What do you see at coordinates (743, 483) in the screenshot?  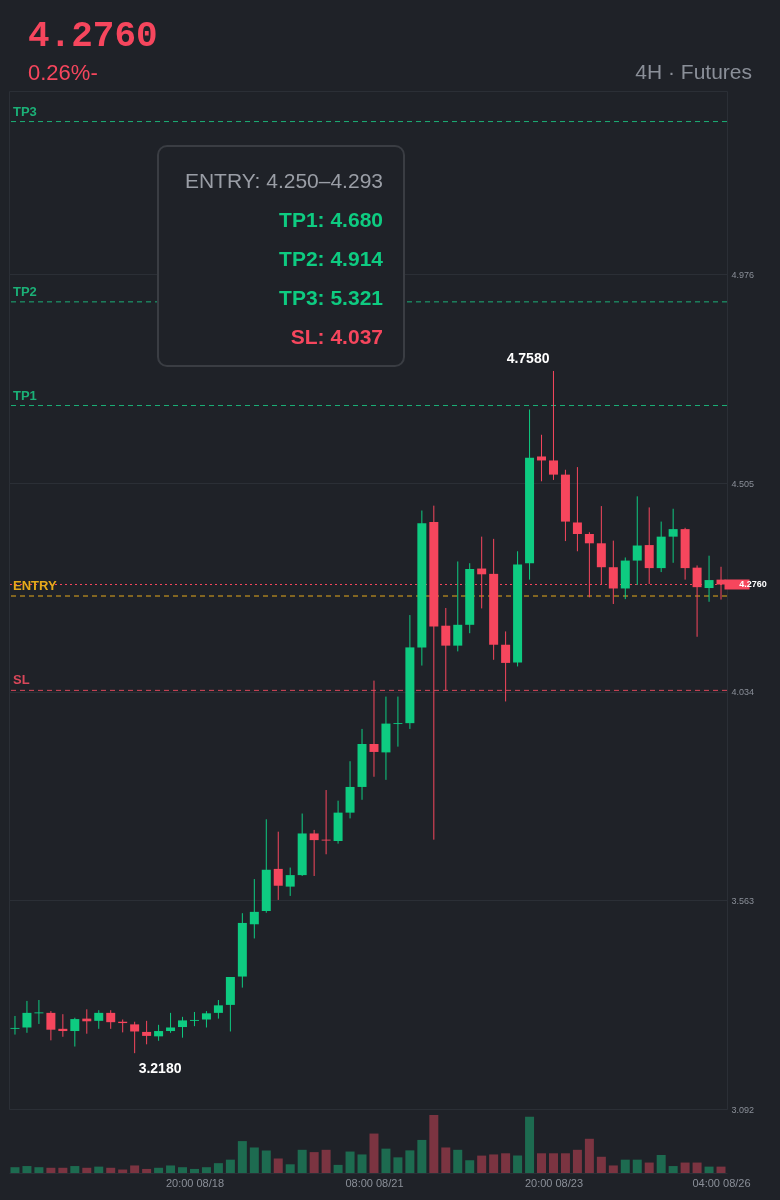 I see `y-tick-label: 4.505` at bounding box center [743, 483].